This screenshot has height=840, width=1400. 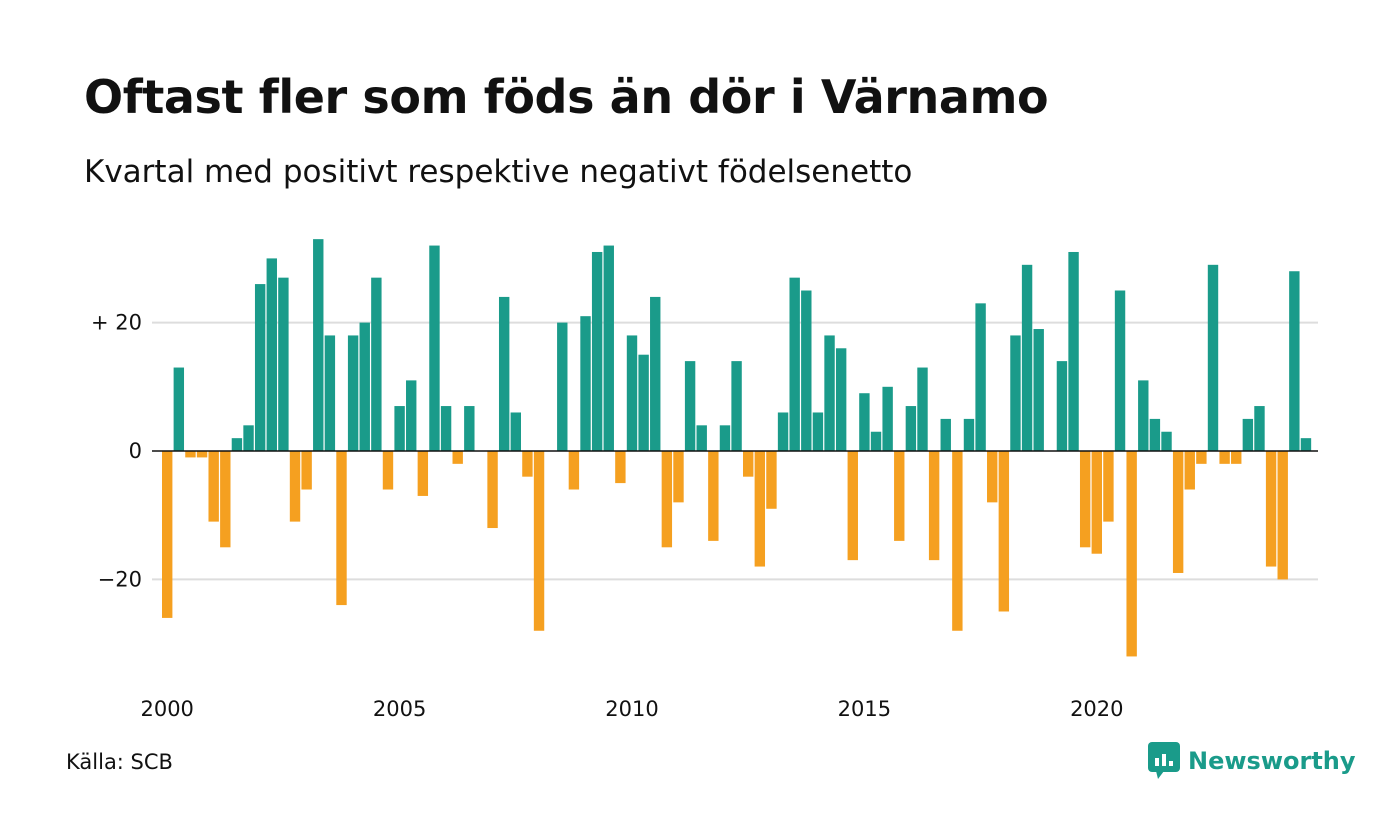 I want to click on brand-name: Newsworthy, so click(x=1272, y=761).